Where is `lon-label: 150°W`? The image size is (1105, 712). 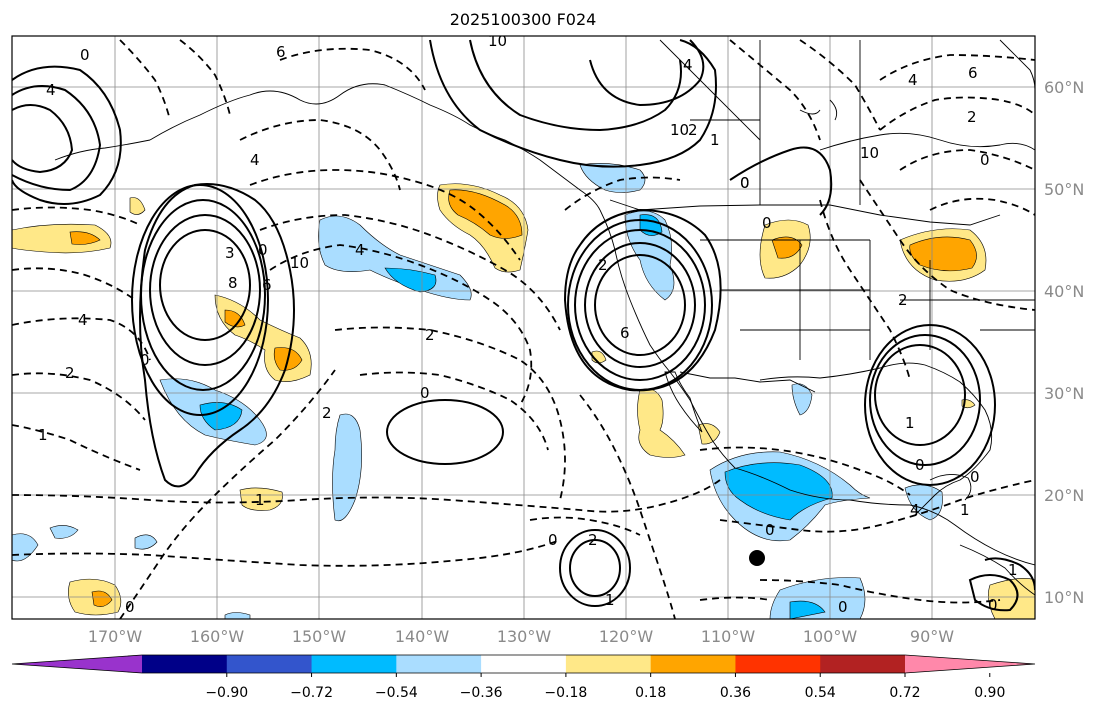
lon-label: 150°W is located at coordinates (319, 636).